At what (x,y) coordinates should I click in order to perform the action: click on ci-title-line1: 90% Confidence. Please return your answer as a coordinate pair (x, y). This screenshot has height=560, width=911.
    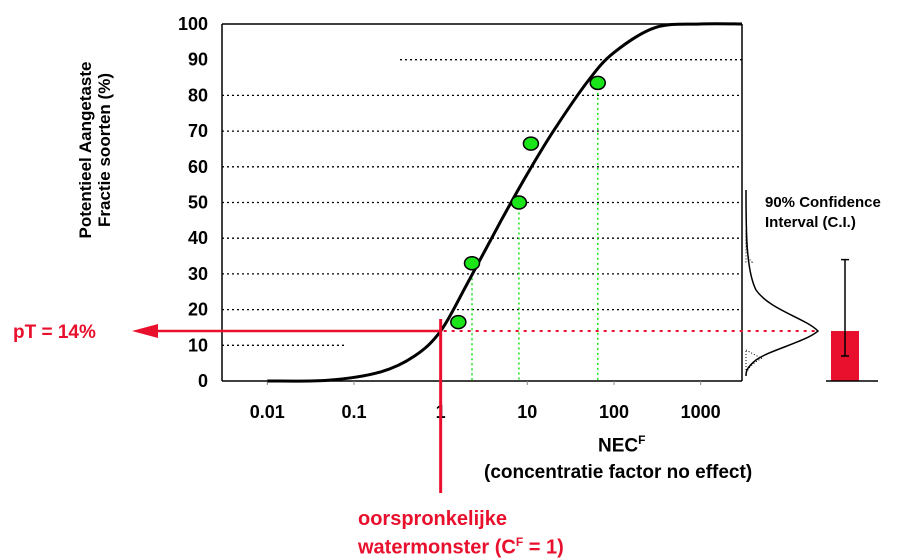
    Looking at the image, I should click on (823, 202).